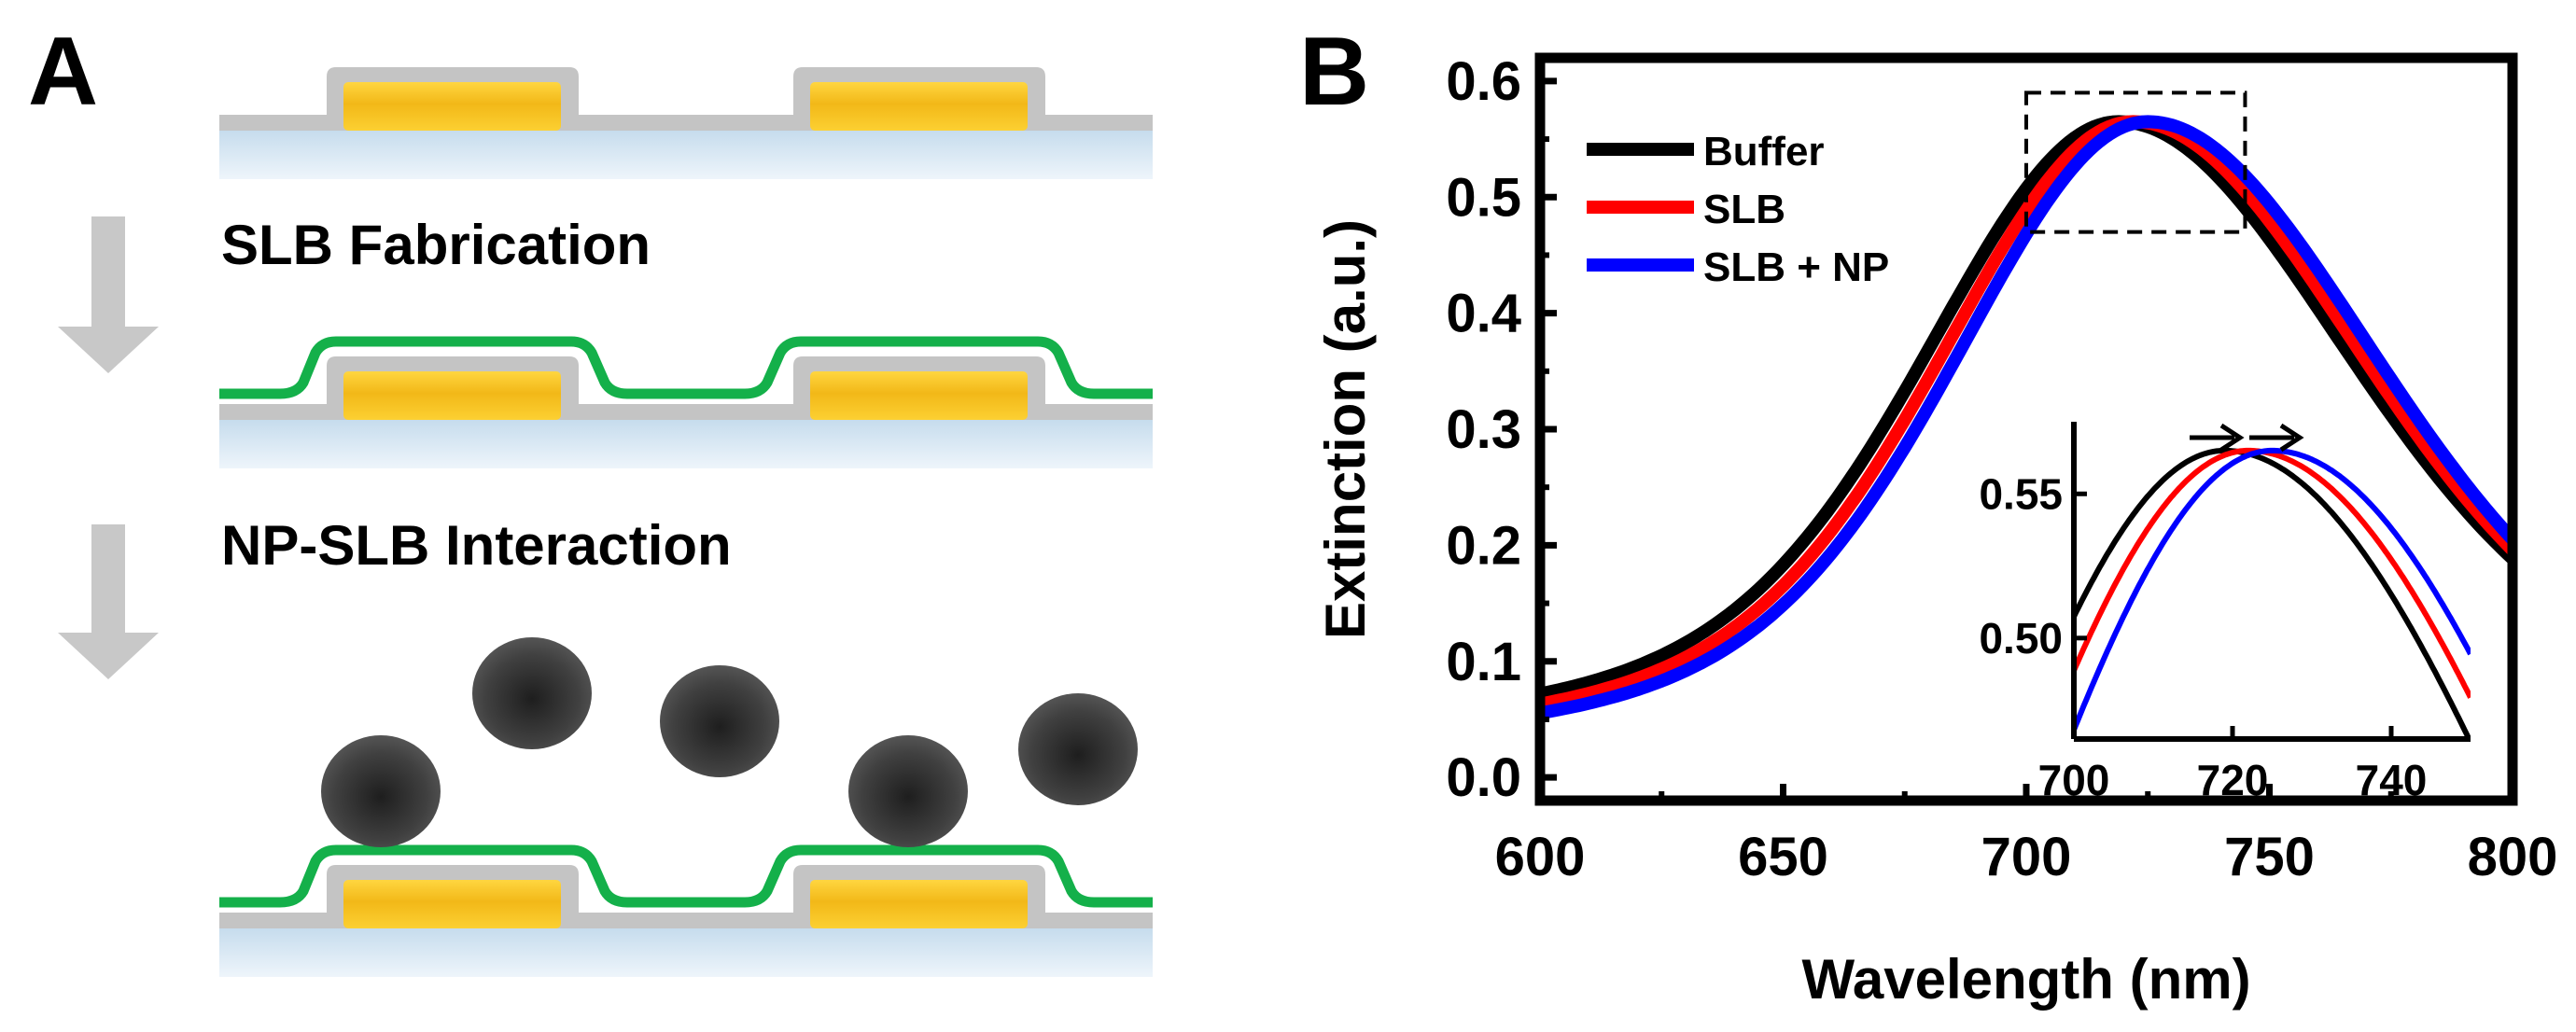 This screenshot has height=1032, width=2576. Describe the element at coordinates (1483, 545) in the screenshot. I see `y-tick-label: 0.2` at that location.